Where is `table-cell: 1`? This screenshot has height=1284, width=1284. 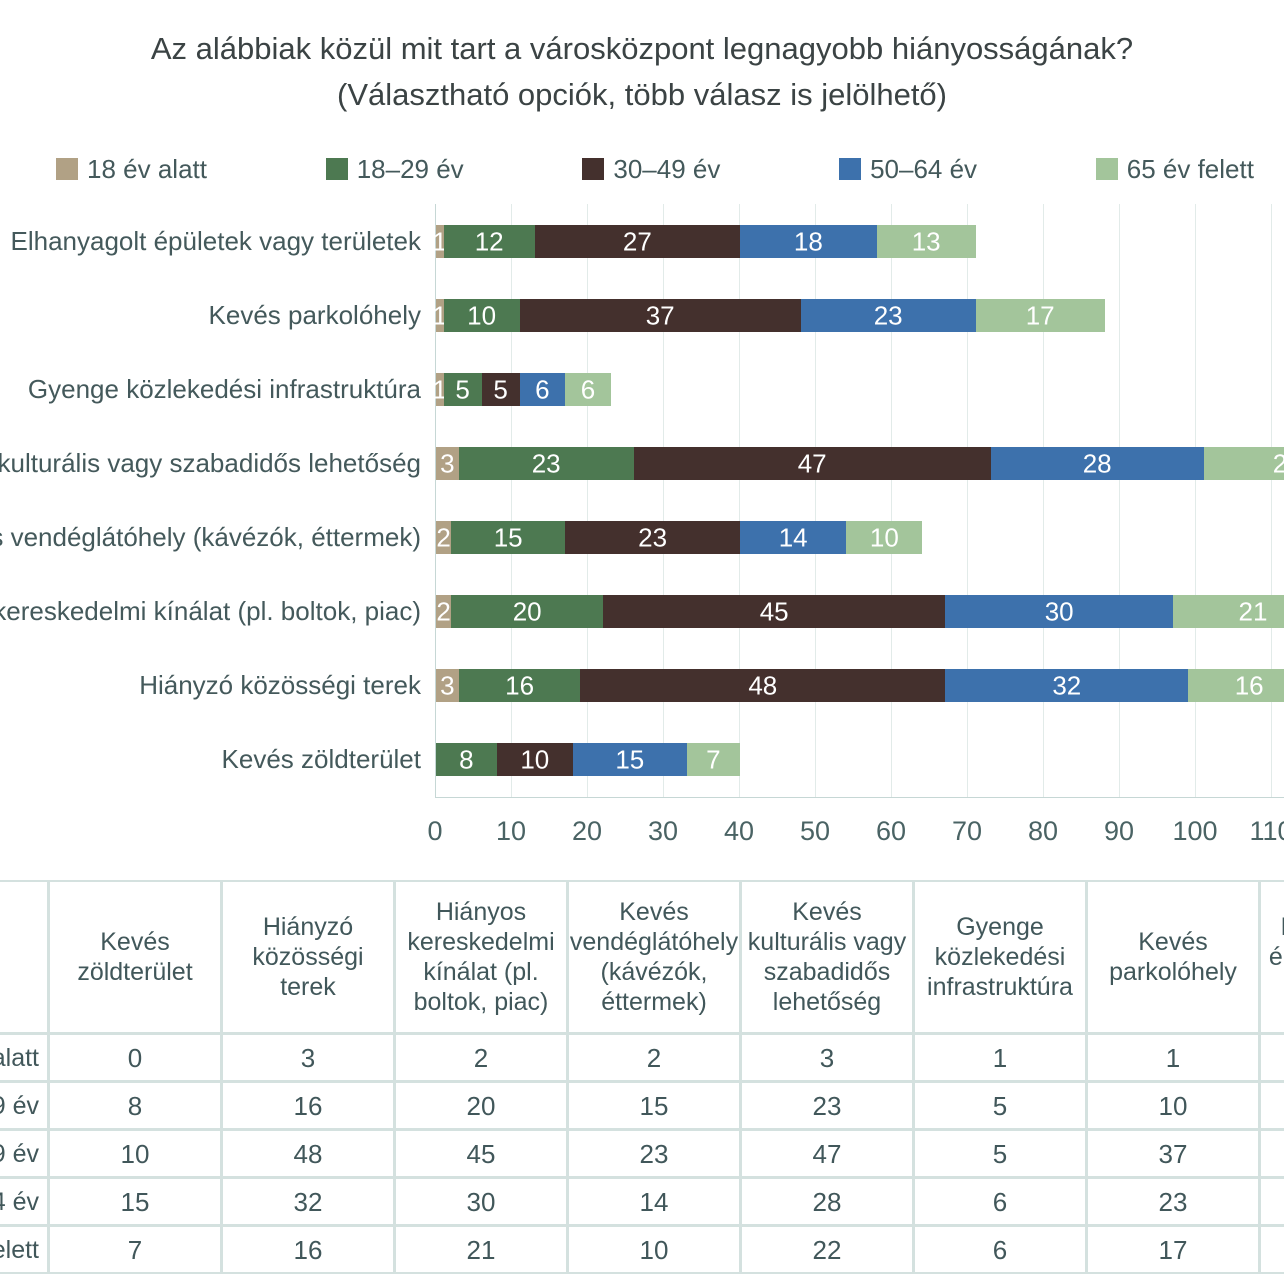
table-cell: 1 is located at coordinates (1000, 1057).